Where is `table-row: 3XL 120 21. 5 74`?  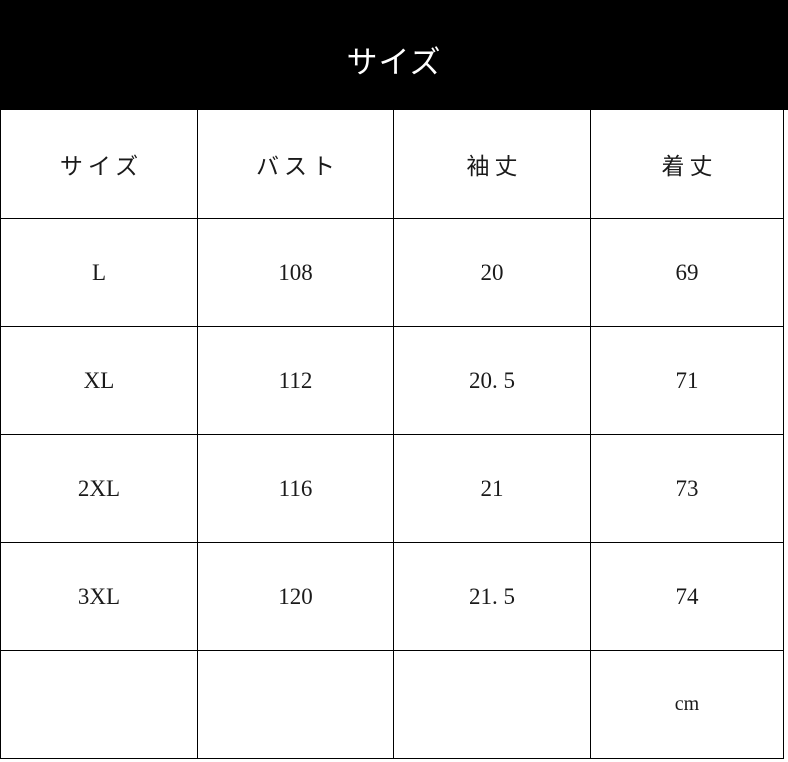 table-row: 3XL 120 21. 5 74 is located at coordinates (392, 596).